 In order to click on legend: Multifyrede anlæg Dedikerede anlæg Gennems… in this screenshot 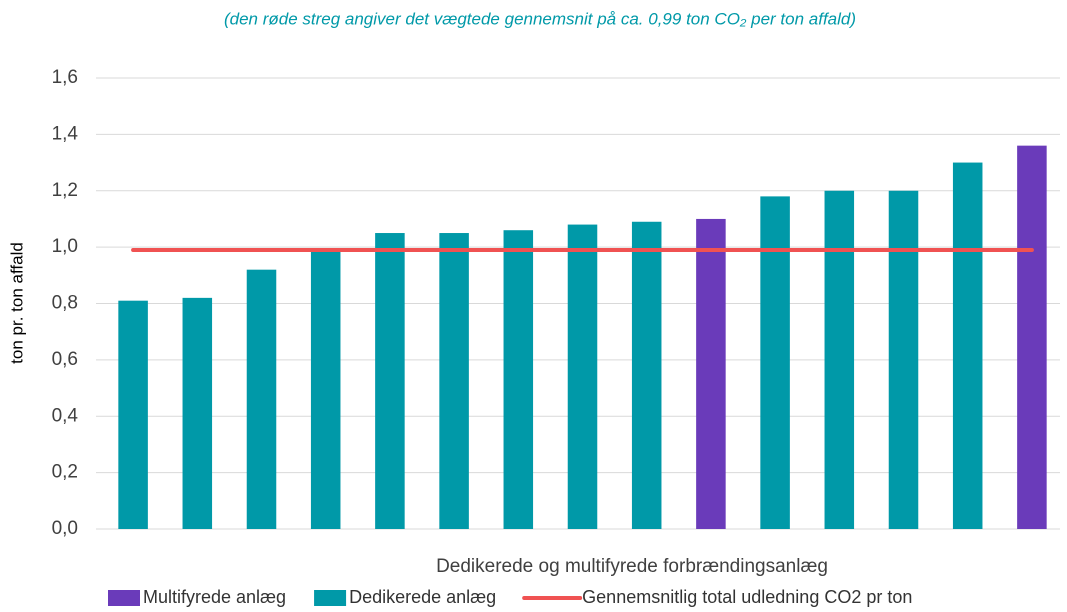, I will do `click(510, 597)`.